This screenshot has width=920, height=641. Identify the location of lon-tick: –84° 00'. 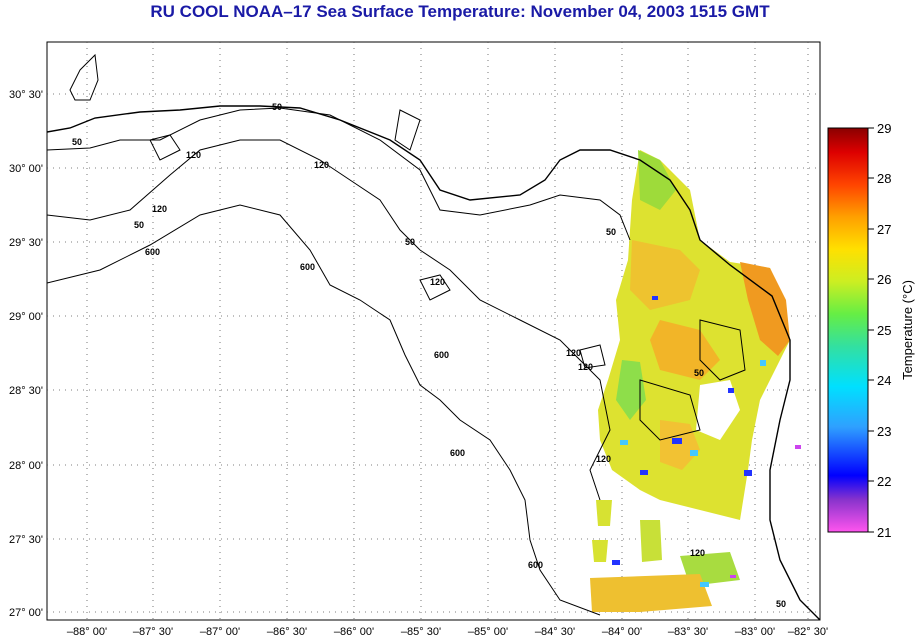
(622, 632).